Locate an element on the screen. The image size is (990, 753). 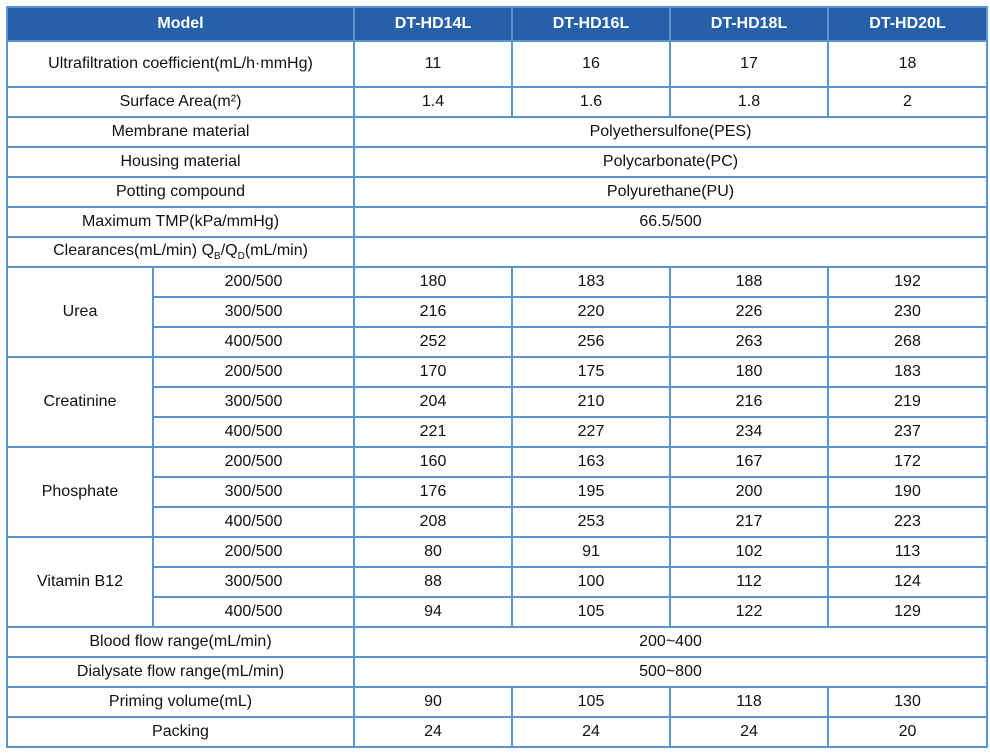
cell: 118 is located at coordinates (749, 702).